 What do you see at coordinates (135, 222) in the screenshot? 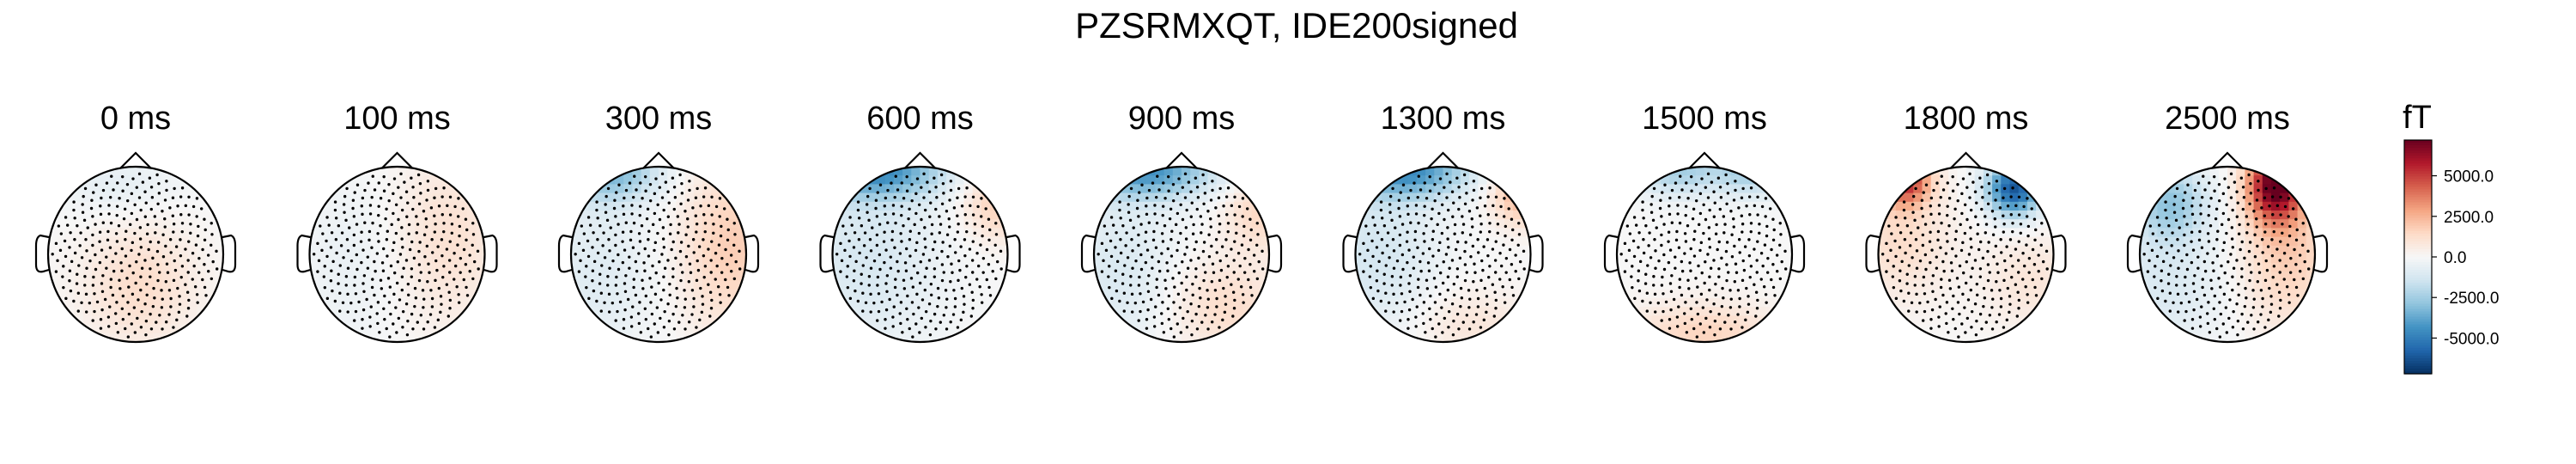
I see `topomap-0: 0 ms` at bounding box center [135, 222].